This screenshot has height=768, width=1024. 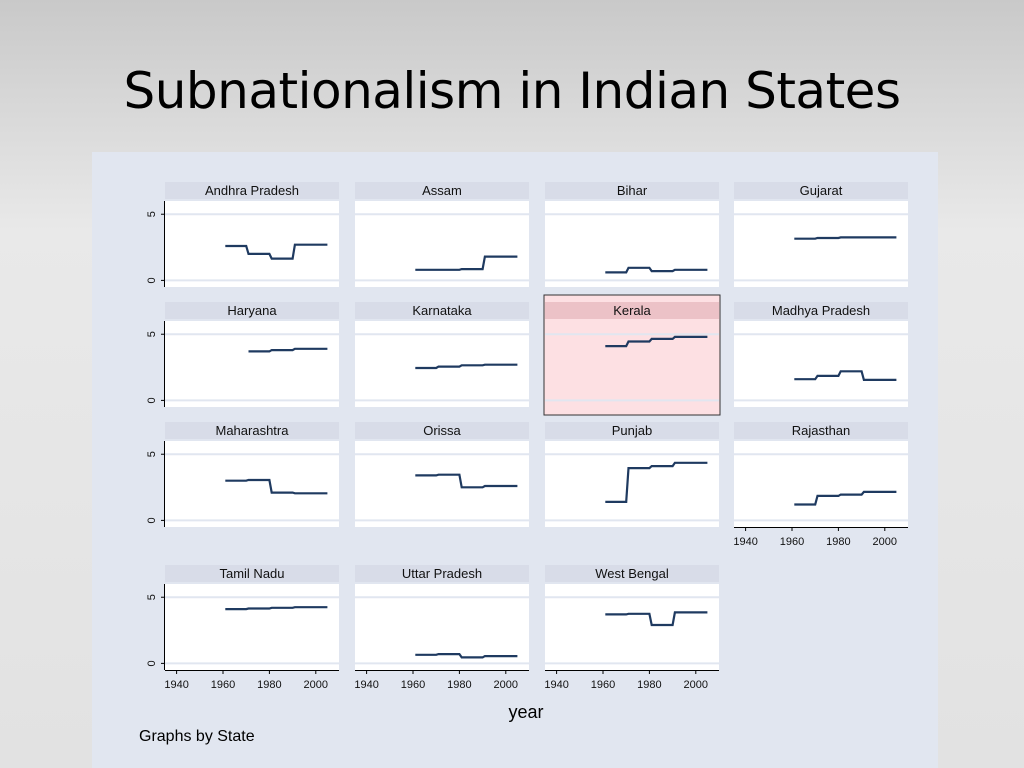 What do you see at coordinates (821, 244) in the screenshot?
I see `plot-area-gujarat` at bounding box center [821, 244].